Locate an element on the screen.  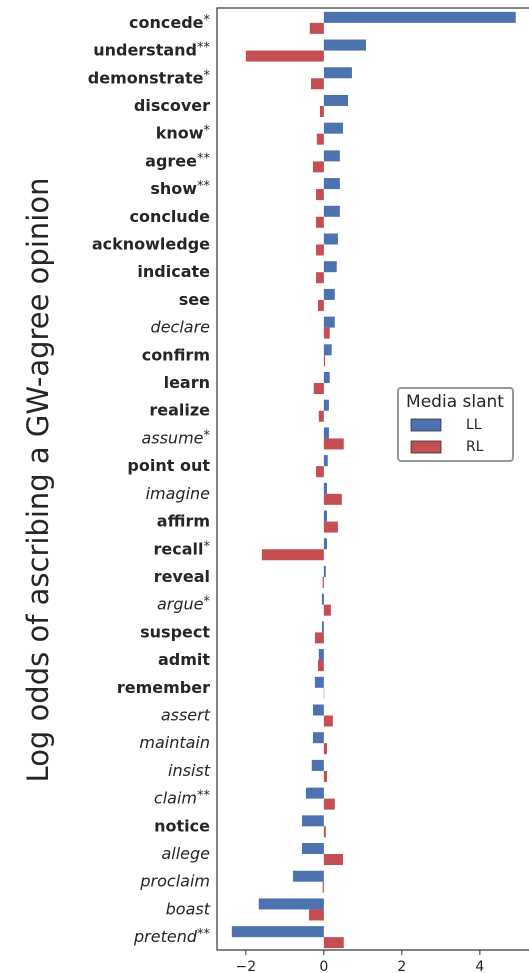
y-tick-label: show** is located at coordinates (180, 188).